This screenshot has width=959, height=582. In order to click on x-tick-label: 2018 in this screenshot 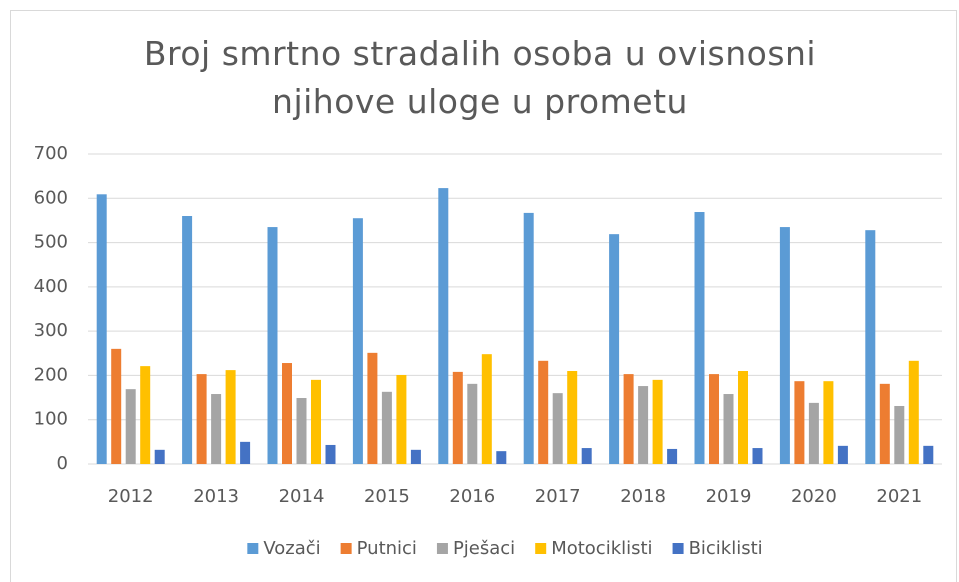, I will do `click(643, 496)`.